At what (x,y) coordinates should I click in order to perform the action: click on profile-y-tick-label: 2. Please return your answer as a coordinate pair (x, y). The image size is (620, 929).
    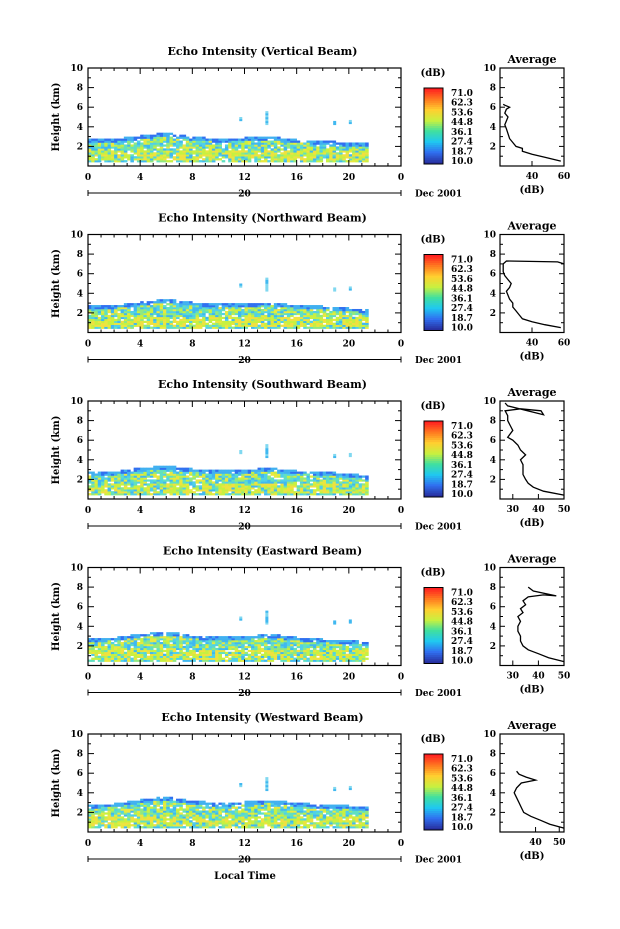
    Looking at the image, I should click on (493, 147).